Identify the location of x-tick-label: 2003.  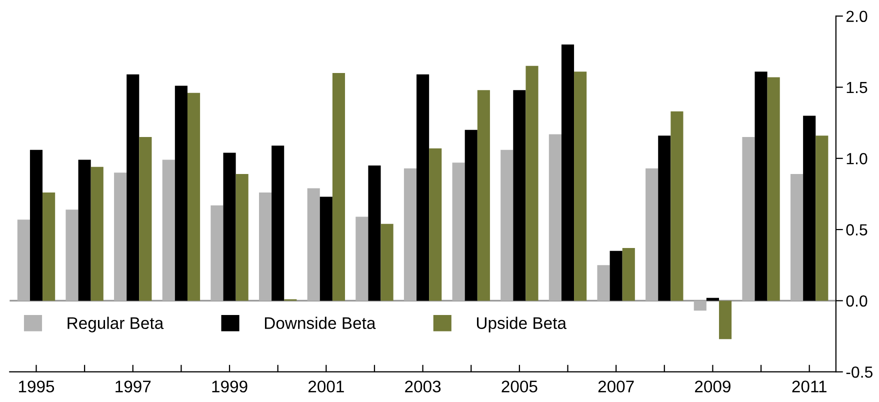
(423, 386).